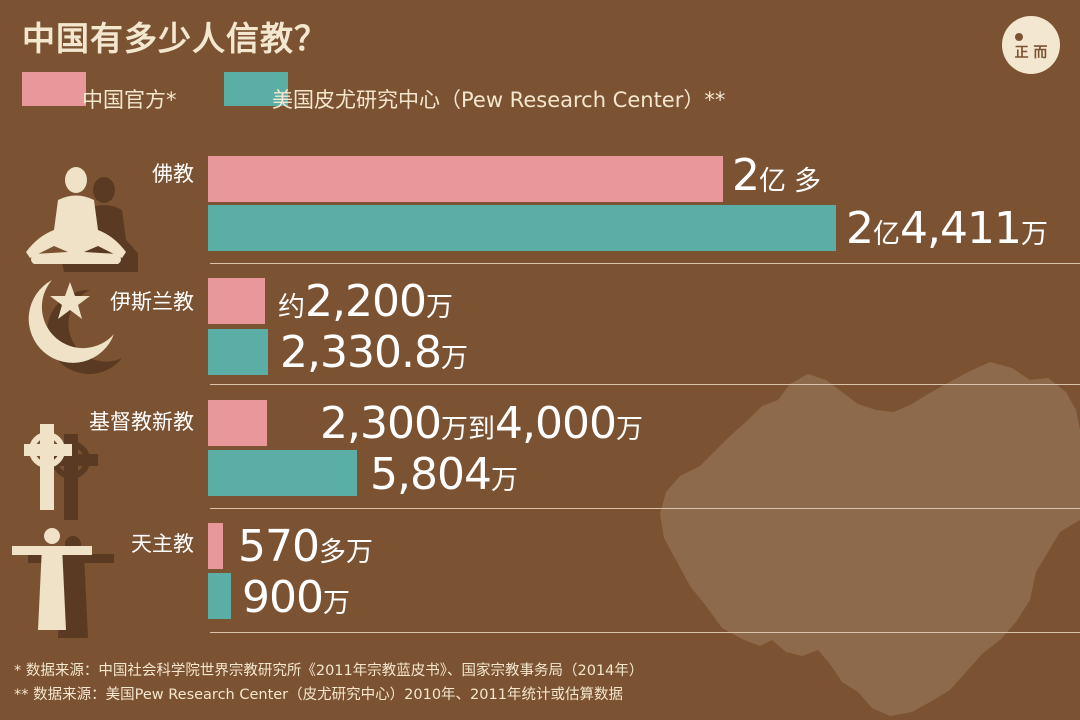  What do you see at coordinates (70, 300) in the screenshot?
I see `star-shape` at bounding box center [70, 300].